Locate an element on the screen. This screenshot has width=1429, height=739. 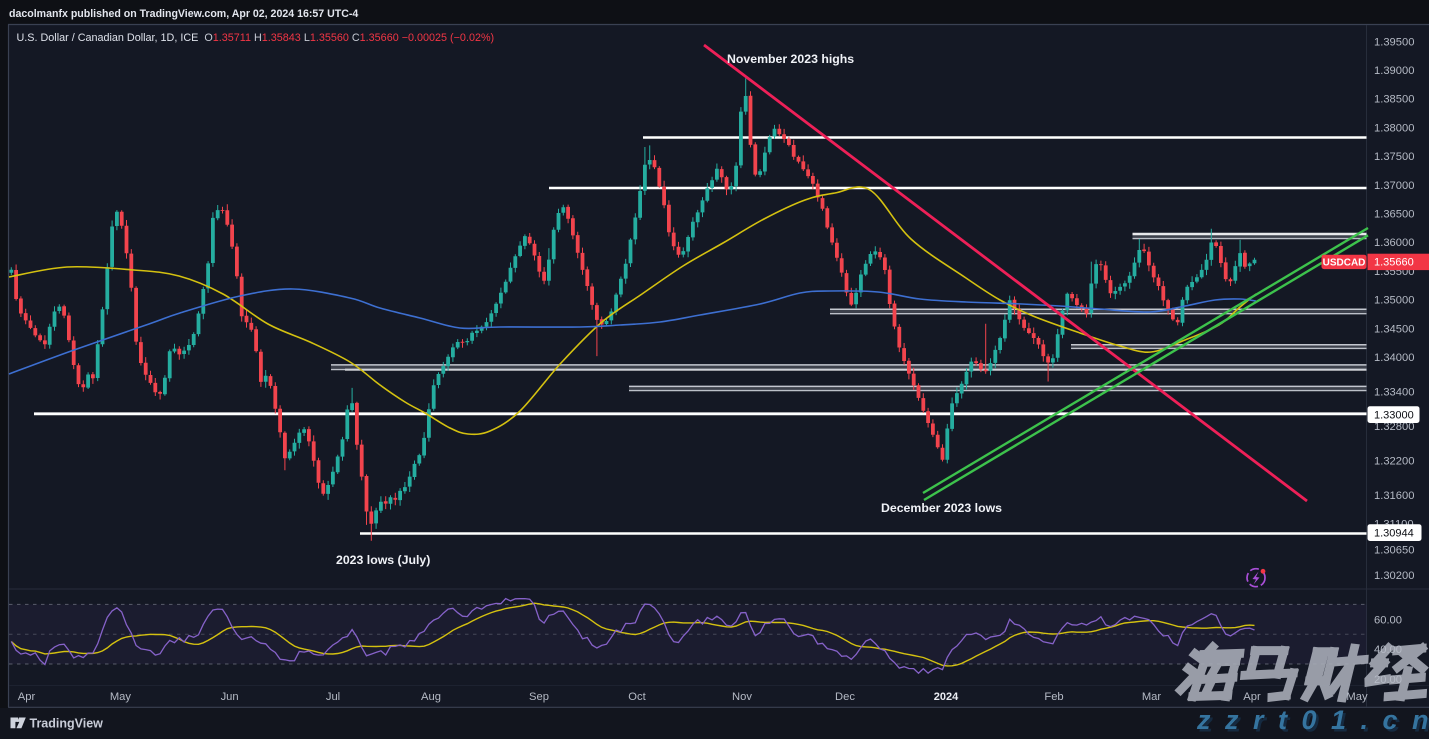
svg-text: 1.37500 is located at coordinates (1394, 157).